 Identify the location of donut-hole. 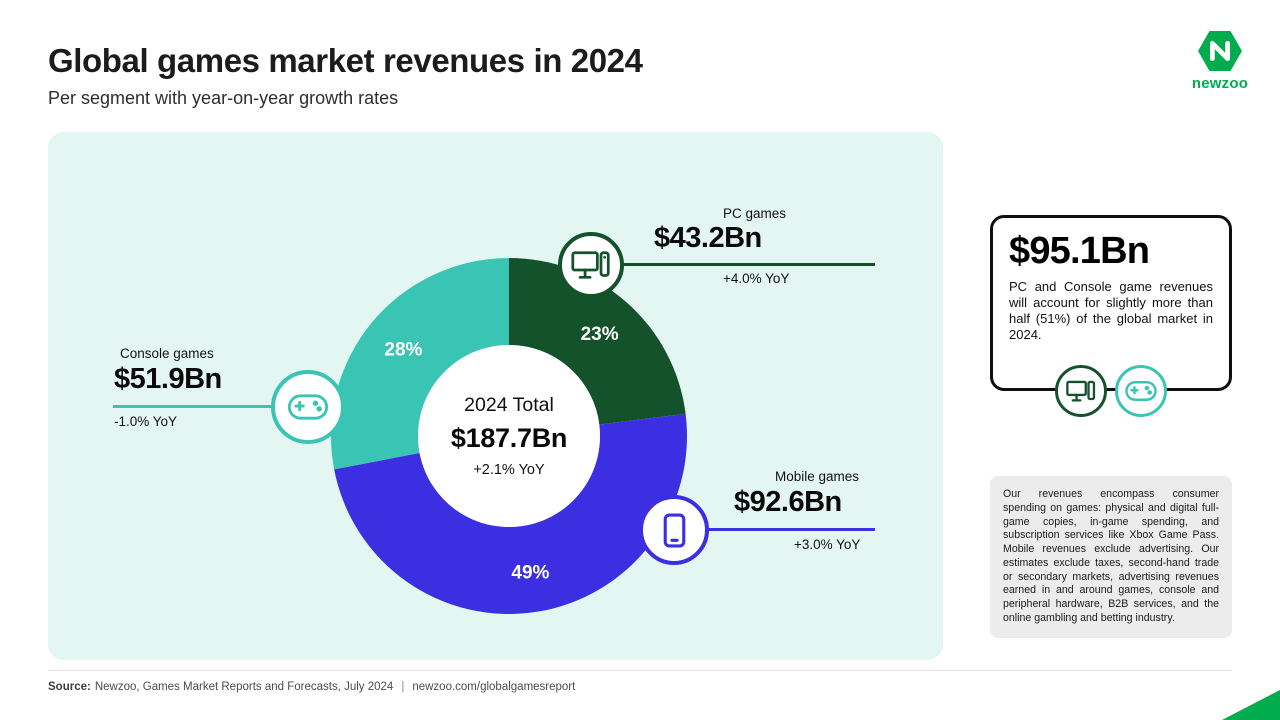
(509, 436).